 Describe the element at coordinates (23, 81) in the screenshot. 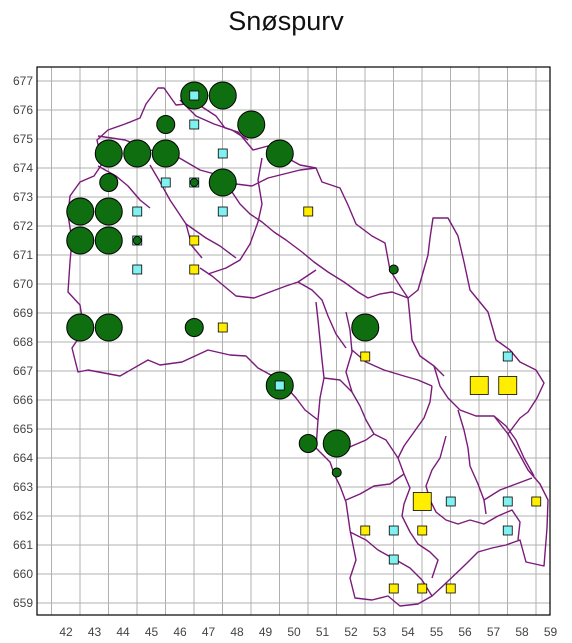

I see `y-tick-label: 677` at that location.